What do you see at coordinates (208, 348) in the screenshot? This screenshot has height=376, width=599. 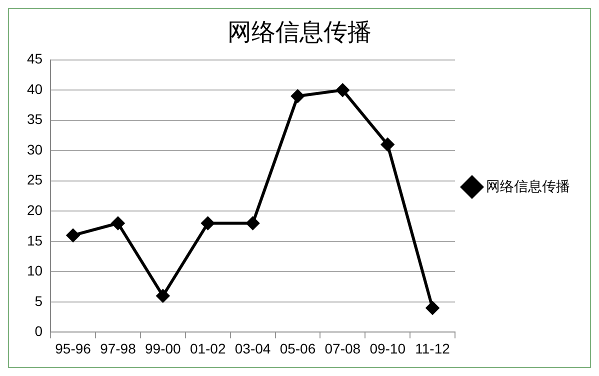 I see `x-tick-label: 01-02` at bounding box center [208, 348].